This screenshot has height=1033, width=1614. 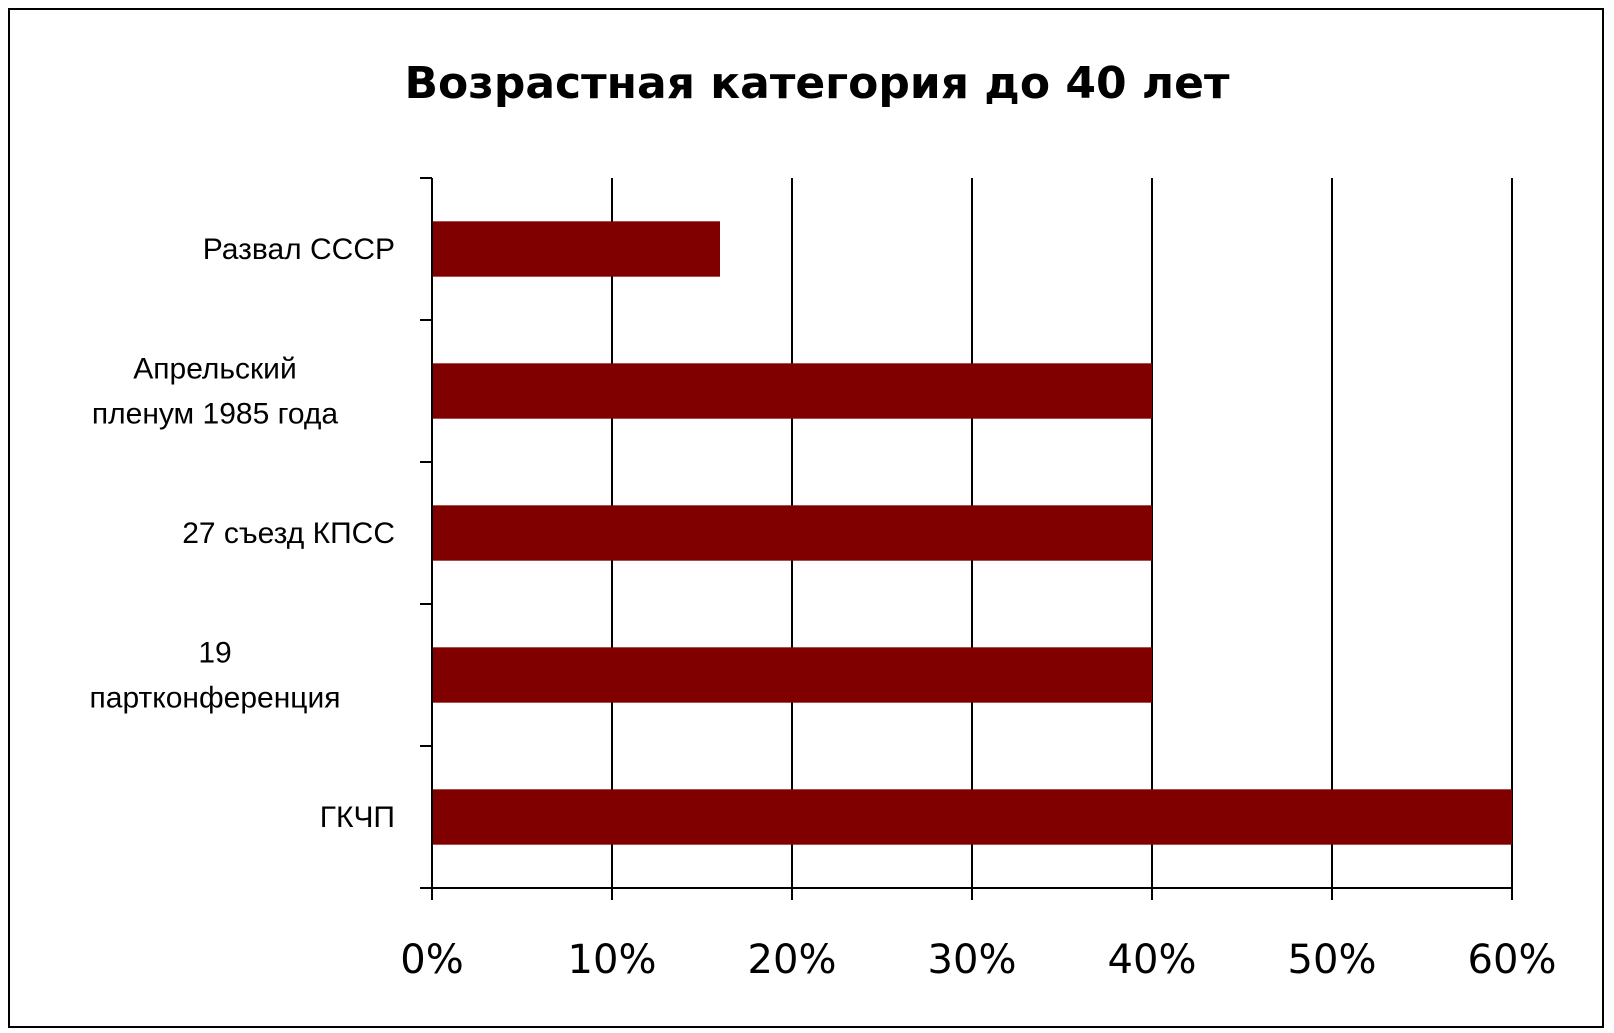 What do you see at coordinates (792, 960) in the screenshot?
I see `x-tick-label: 20%` at bounding box center [792, 960].